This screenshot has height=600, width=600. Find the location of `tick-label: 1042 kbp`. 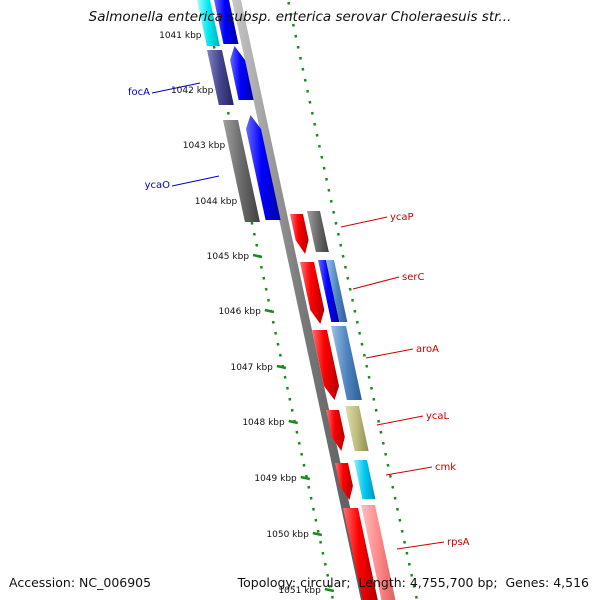

tick-label: 1042 kbp is located at coordinates (192, 91).